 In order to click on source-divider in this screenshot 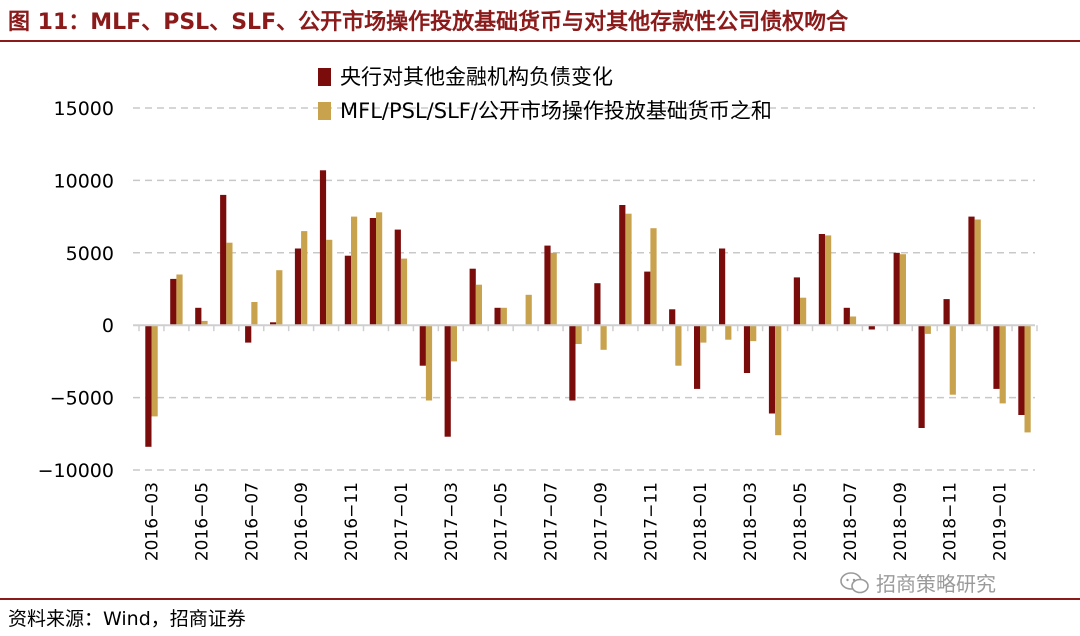, I will do `click(540, 599)`.